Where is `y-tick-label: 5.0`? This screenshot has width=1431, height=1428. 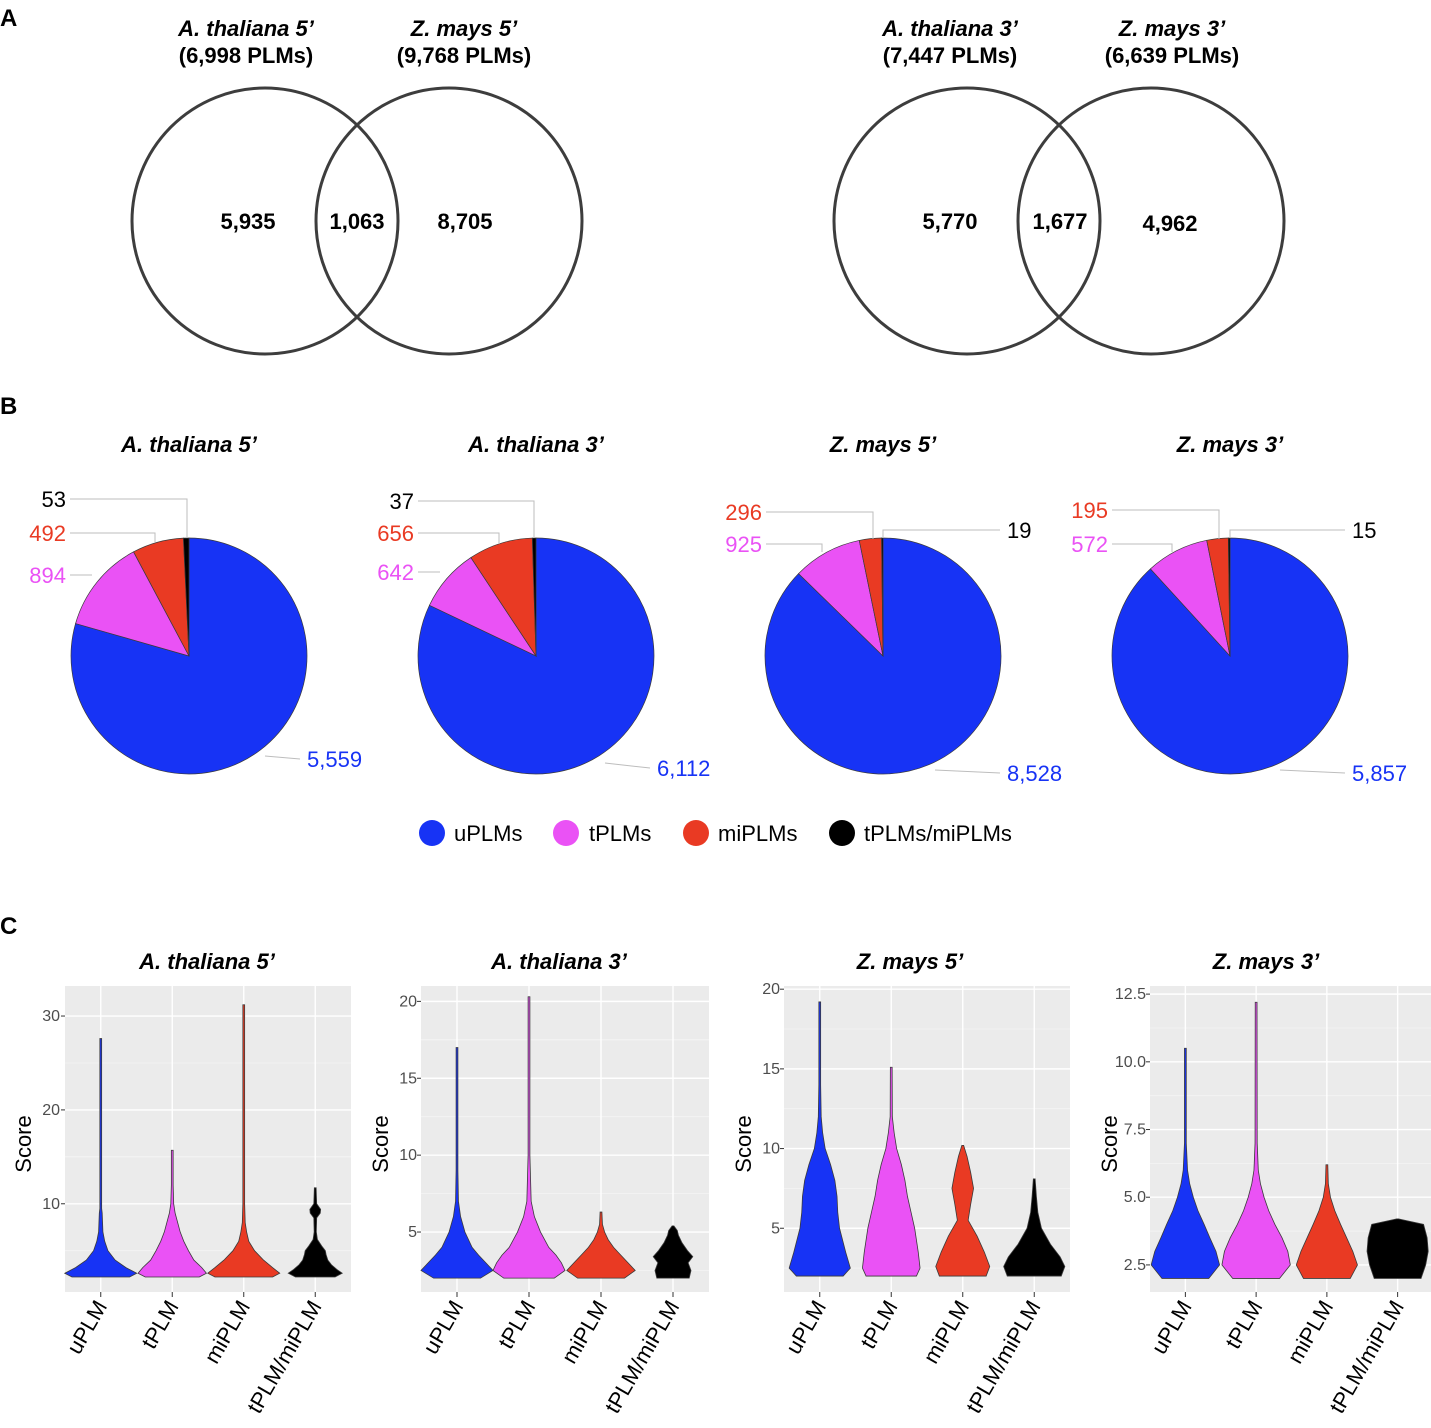 y-tick-label: 5.0 is located at coordinates (1135, 1197).